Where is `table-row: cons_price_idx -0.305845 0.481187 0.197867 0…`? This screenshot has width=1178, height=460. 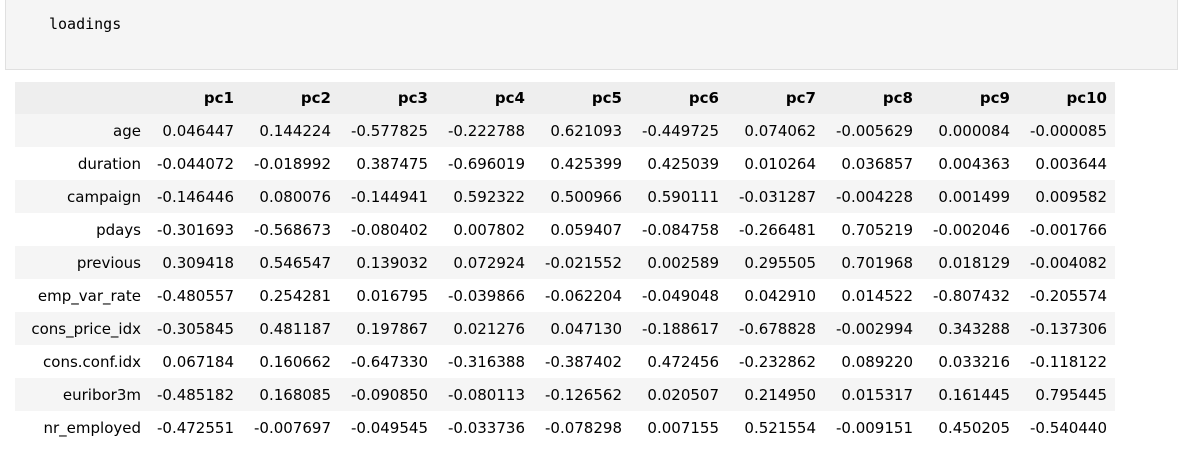 table-row: cons_price_idx -0.305845 0.481187 0.197867 0… is located at coordinates (565, 328).